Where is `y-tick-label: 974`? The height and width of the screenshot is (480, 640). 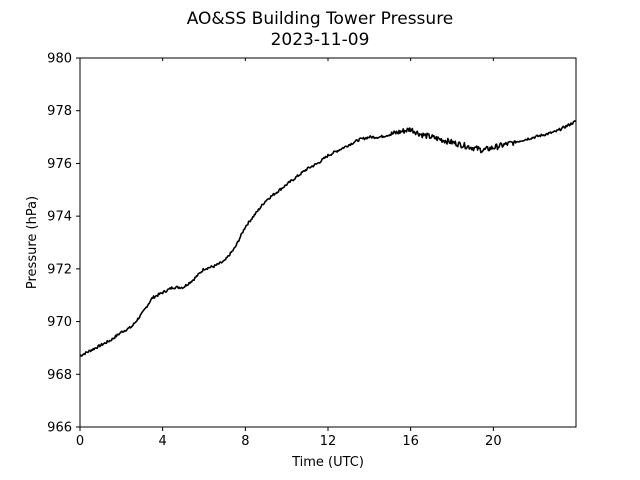
y-tick-label: 974 is located at coordinates (59, 217).